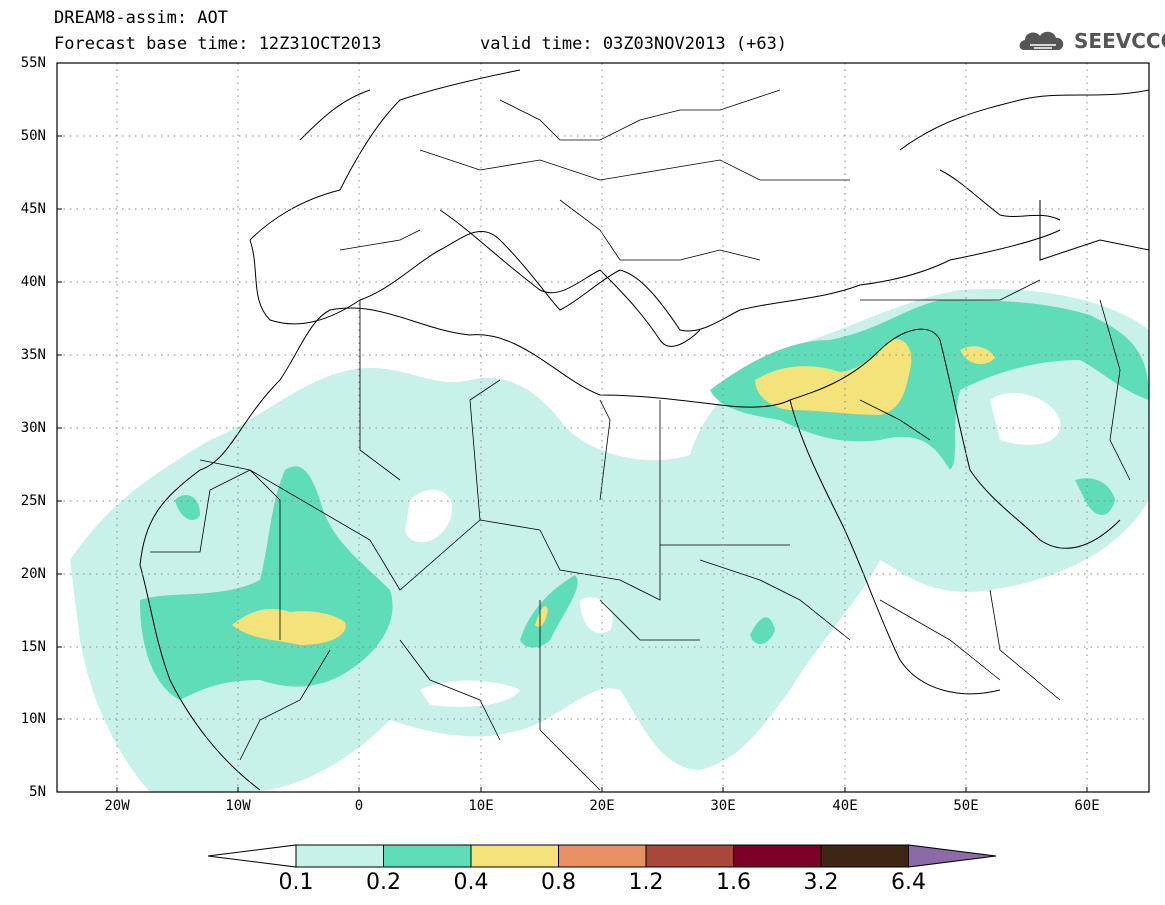 Image resolution: width=1165 pixels, height=905 pixels. What do you see at coordinates (33, 63) in the screenshot?
I see `lat-label: 55N` at bounding box center [33, 63].